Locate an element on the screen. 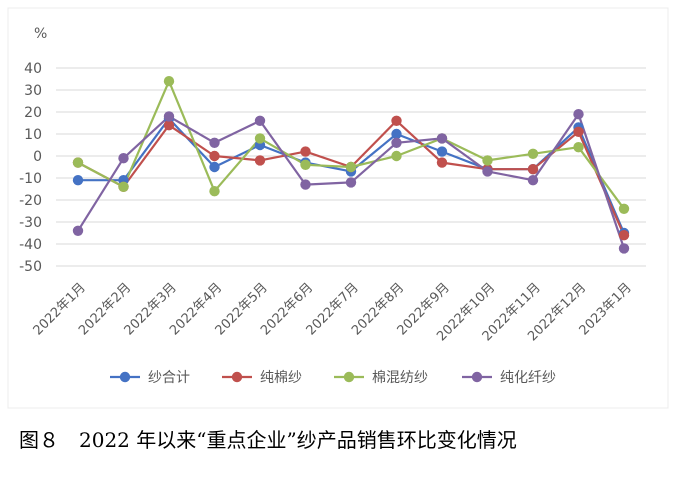 This screenshot has width=678, height=477. y-tick-label: -20 is located at coordinates (30, 201).